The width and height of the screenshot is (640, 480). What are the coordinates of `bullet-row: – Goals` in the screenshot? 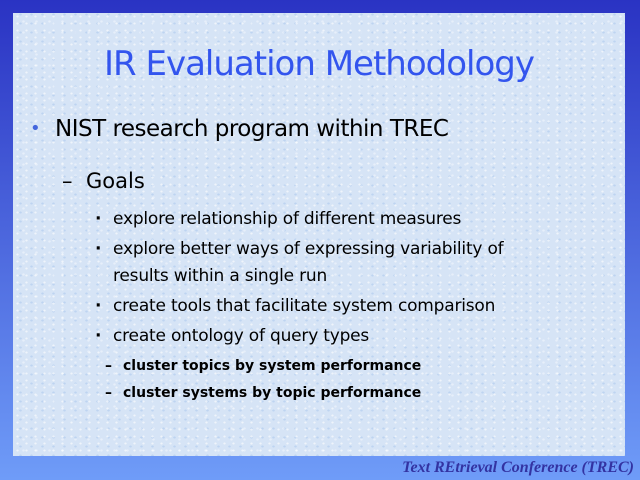 It's located at (343, 181).